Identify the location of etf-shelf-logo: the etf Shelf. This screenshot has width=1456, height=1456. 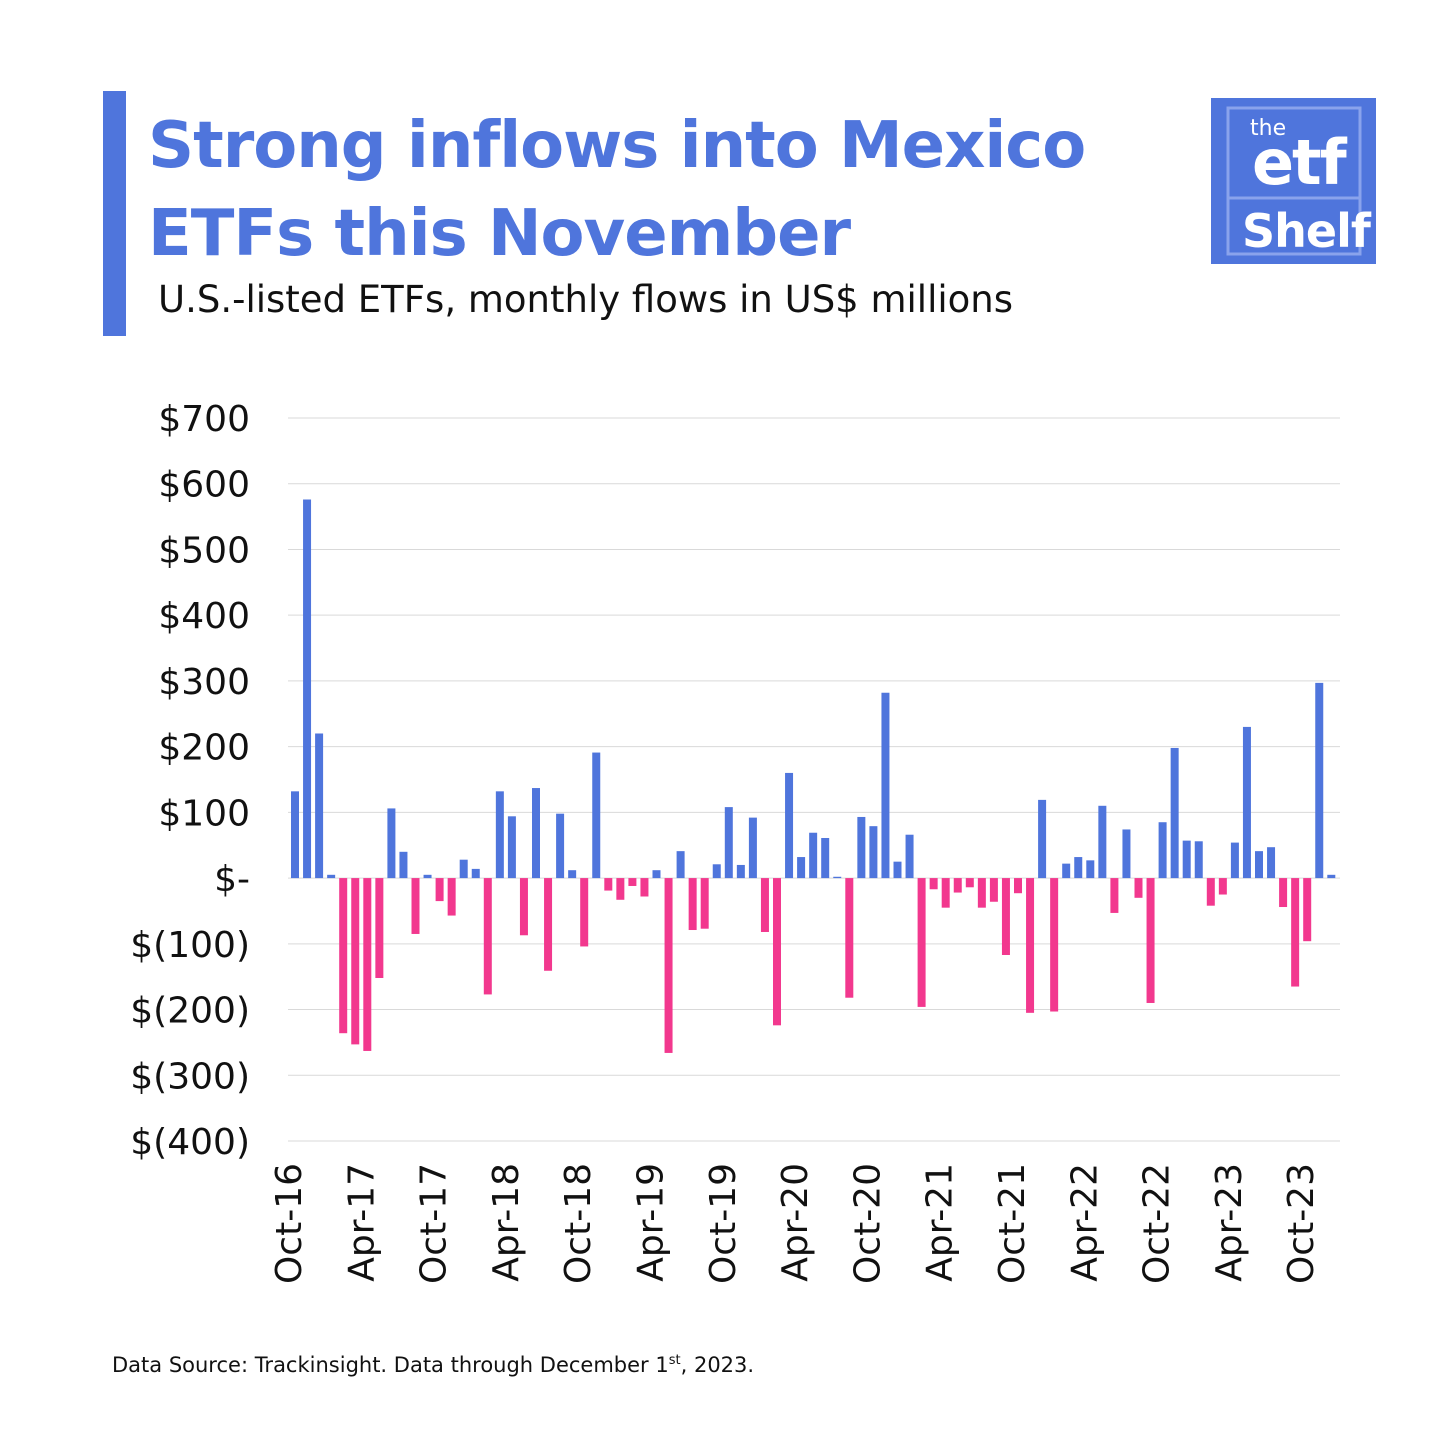
(1293, 181).